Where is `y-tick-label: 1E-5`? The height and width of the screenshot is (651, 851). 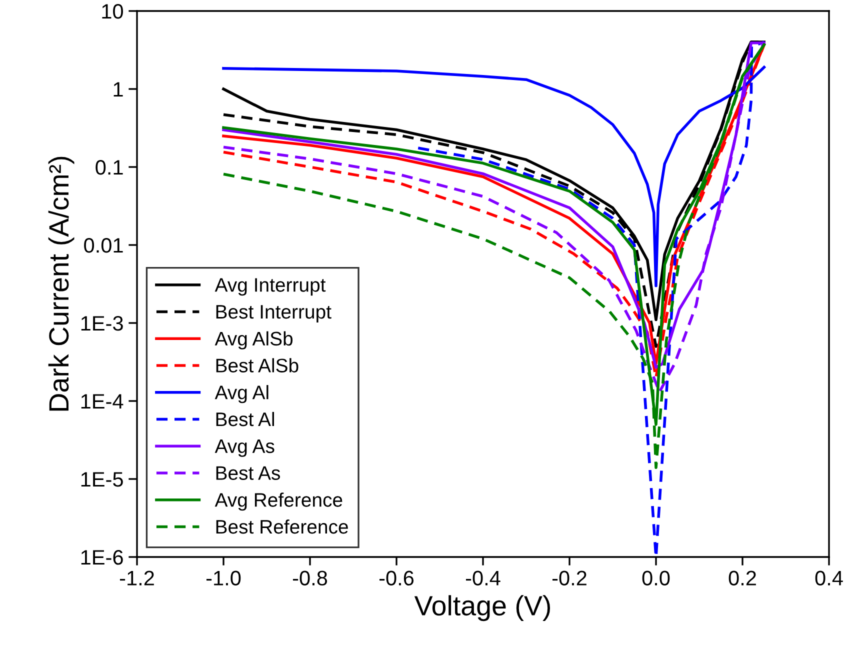
y-tick-label: 1E-5 is located at coordinates (102, 479).